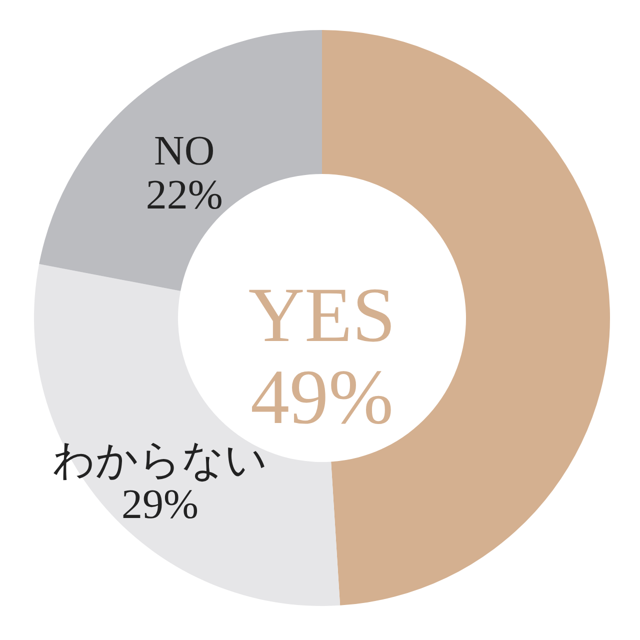 The width and height of the screenshot is (640, 640). What do you see at coordinates (160, 461) in the screenshot?
I see `slice-label: わからない` at bounding box center [160, 461].